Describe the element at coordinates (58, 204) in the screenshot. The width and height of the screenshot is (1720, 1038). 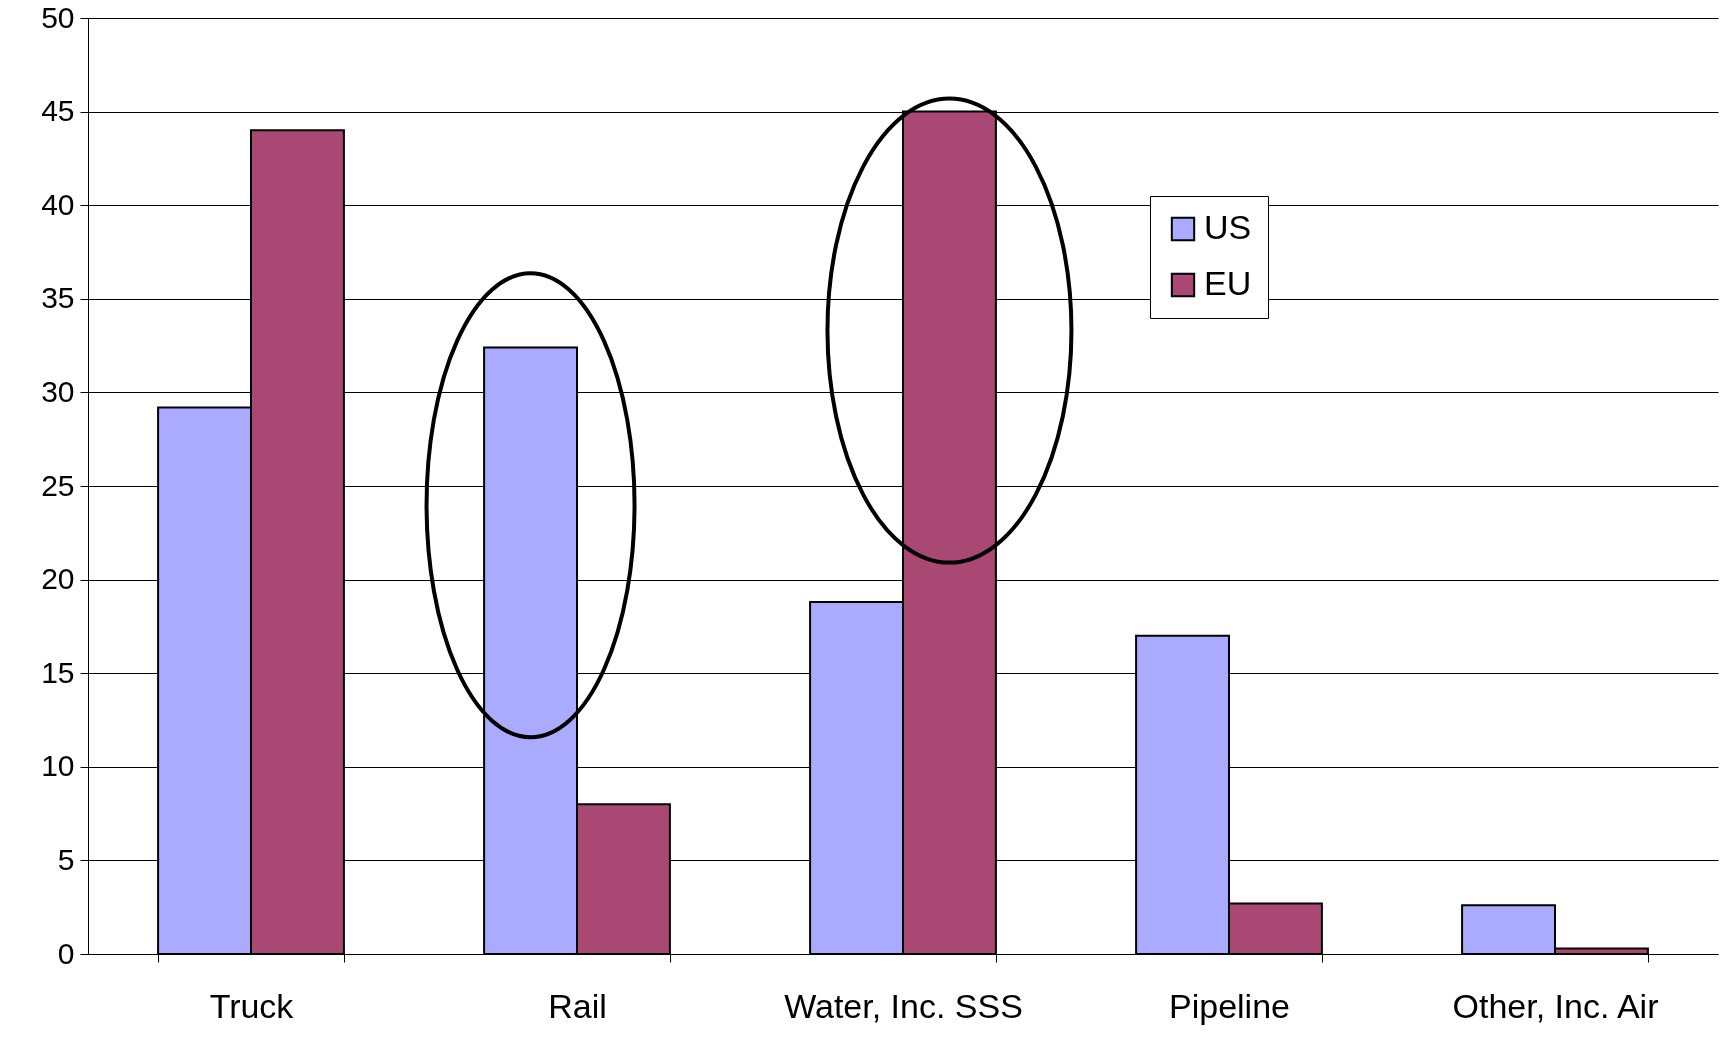
I see `y-tick-label: 40` at that location.